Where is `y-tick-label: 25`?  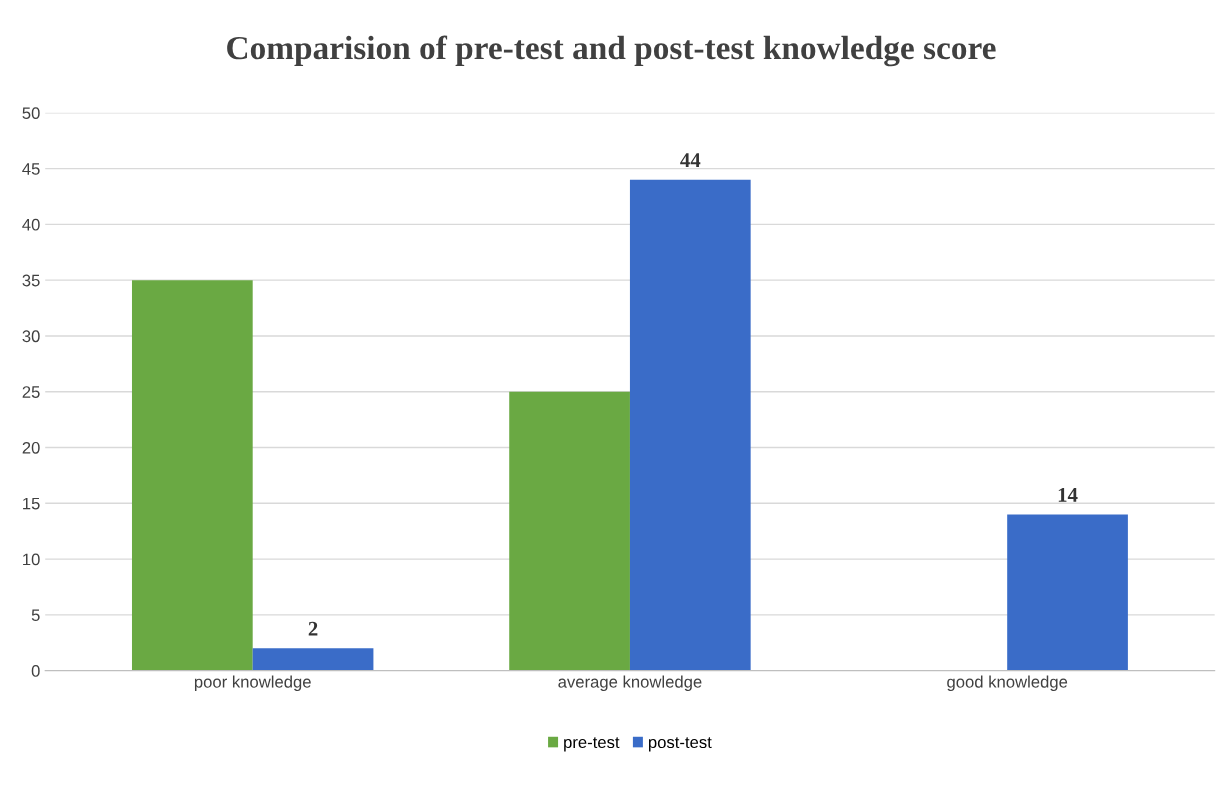 y-tick-label: 25 is located at coordinates (31, 392).